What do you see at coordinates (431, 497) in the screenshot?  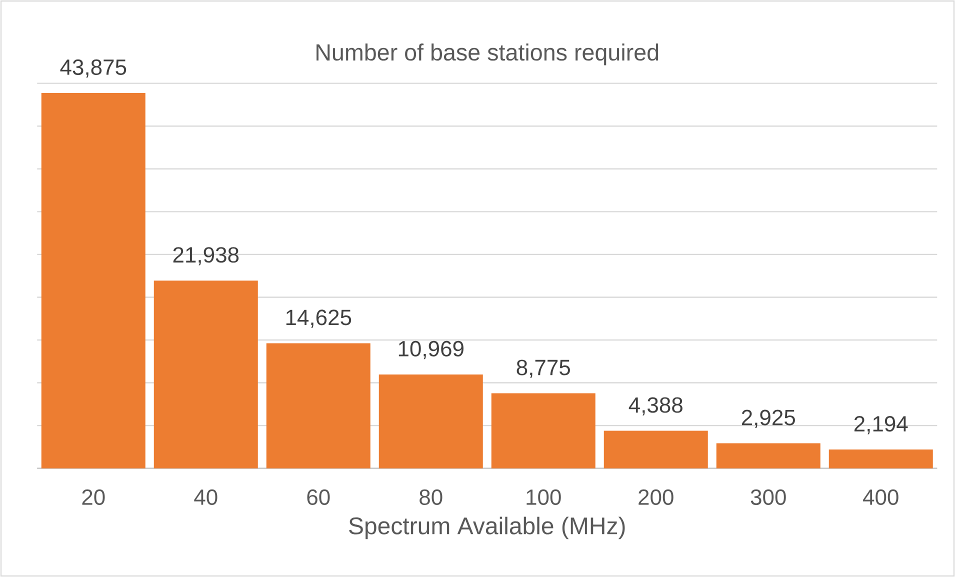 I see `x-tick-label: 80` at bounding box center [431, 497].